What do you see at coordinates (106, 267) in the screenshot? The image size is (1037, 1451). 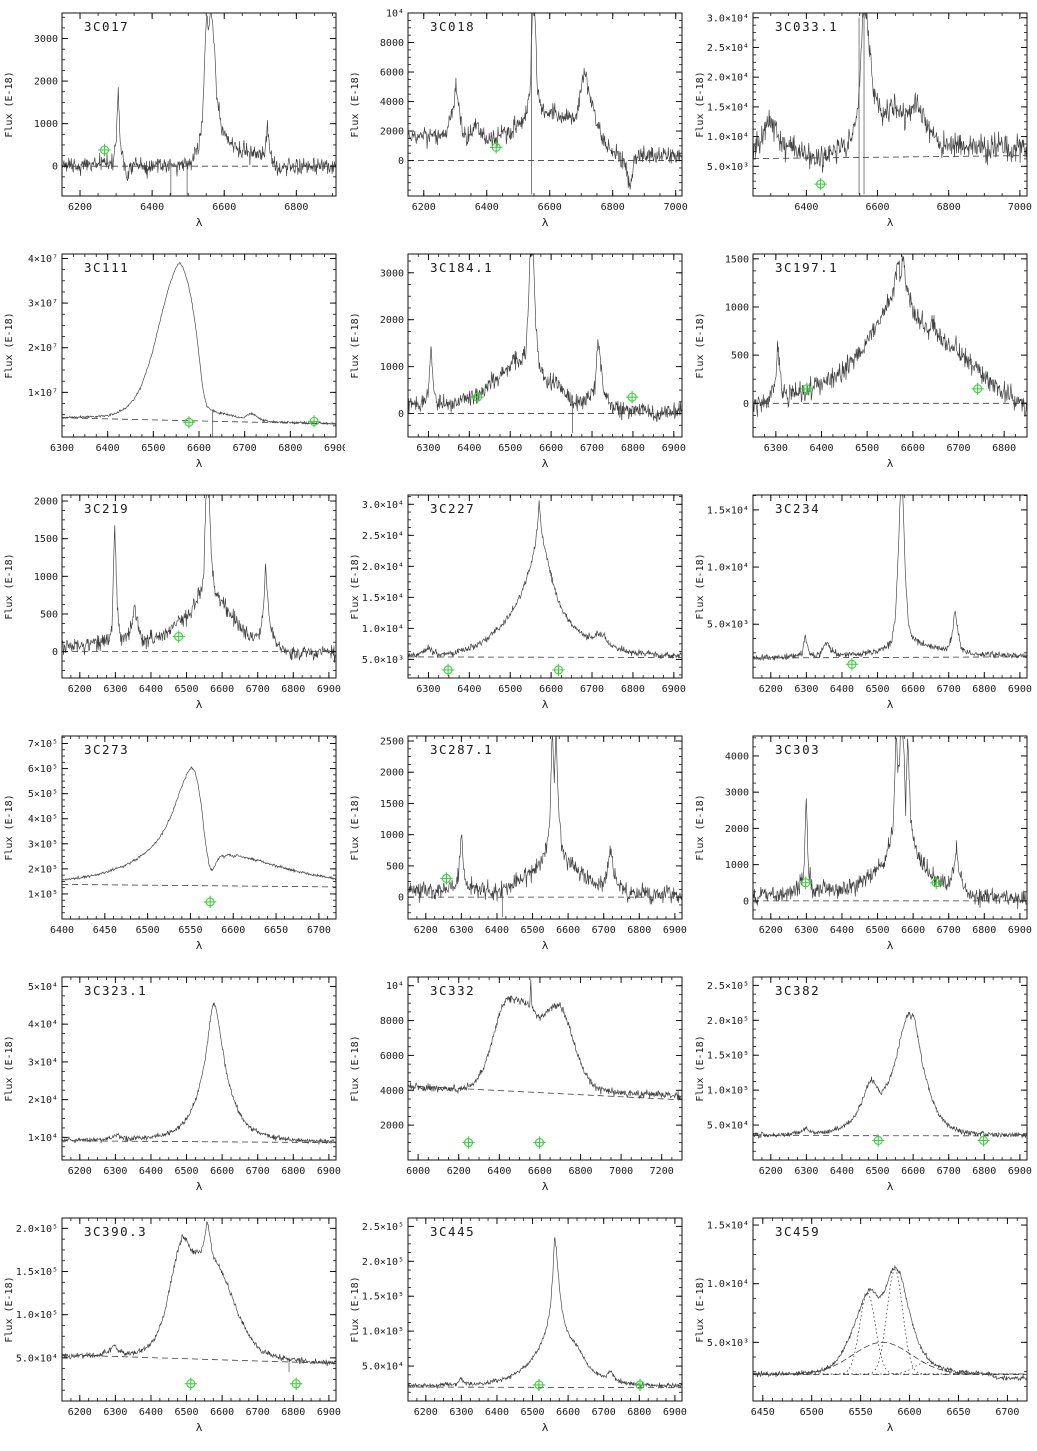 I see `panel-title: 3C111` at bounding box center [106, 267].